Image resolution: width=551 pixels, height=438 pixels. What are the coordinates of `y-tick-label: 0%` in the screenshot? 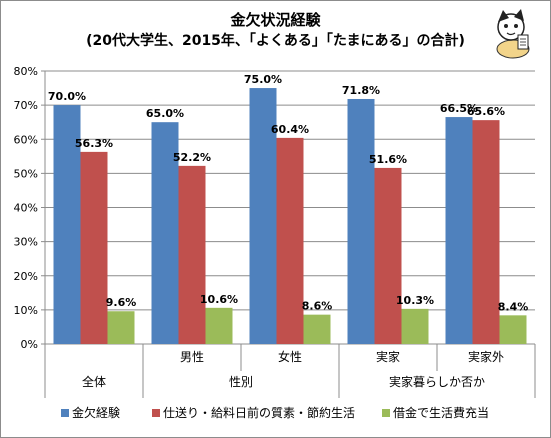 It's located at (29, 344).